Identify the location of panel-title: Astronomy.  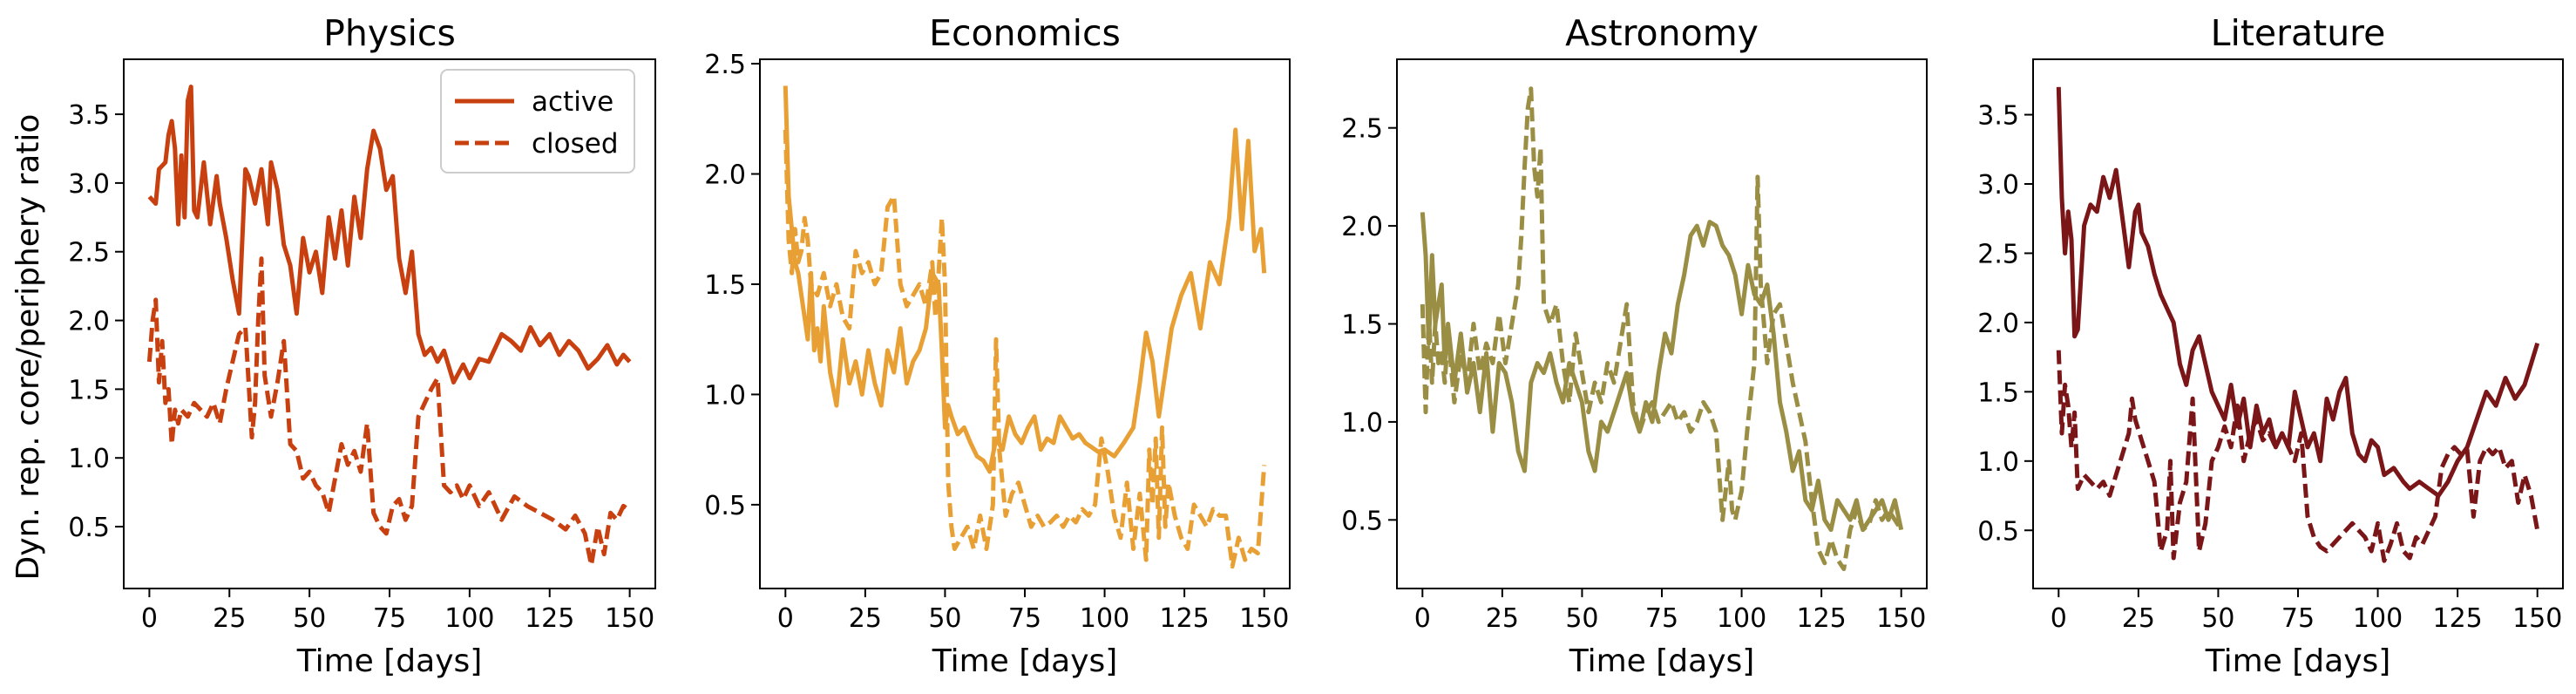
(1662, 33).